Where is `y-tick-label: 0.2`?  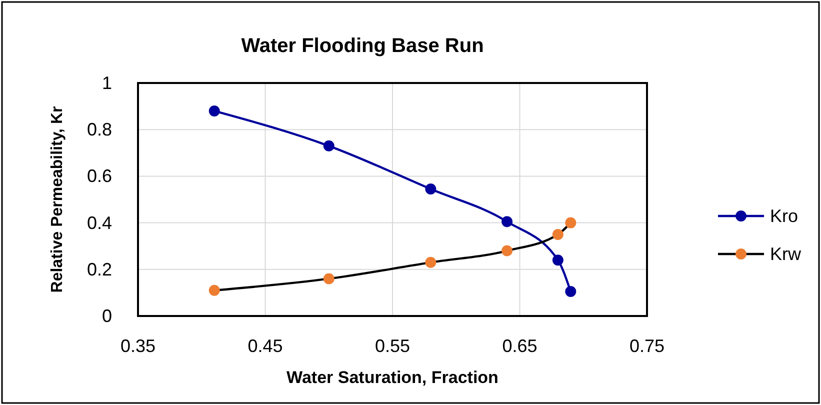 y-tick-label: 0.2 is located at coordinates (99, 269).